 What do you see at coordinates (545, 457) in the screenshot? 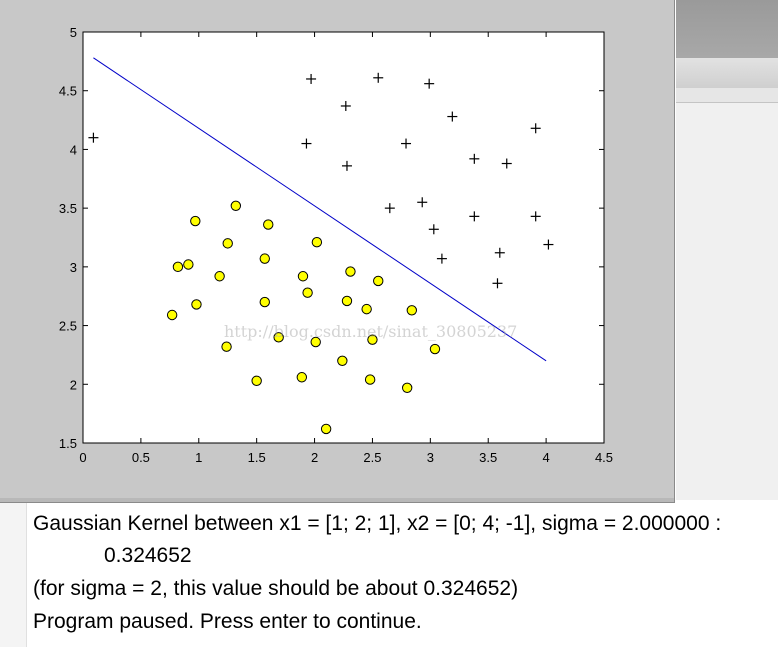
I see `x-tick-label: 4` at bounding box center [545, 457].